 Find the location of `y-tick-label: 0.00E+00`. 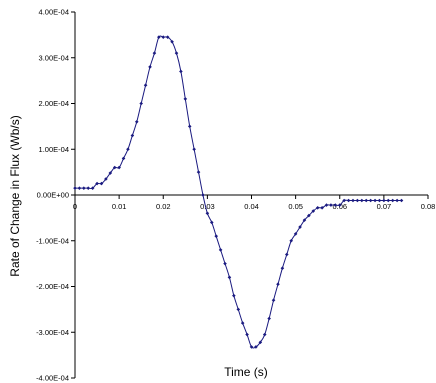

y-tick-label: 0.00E+00 is located at coordinates (53, 195).